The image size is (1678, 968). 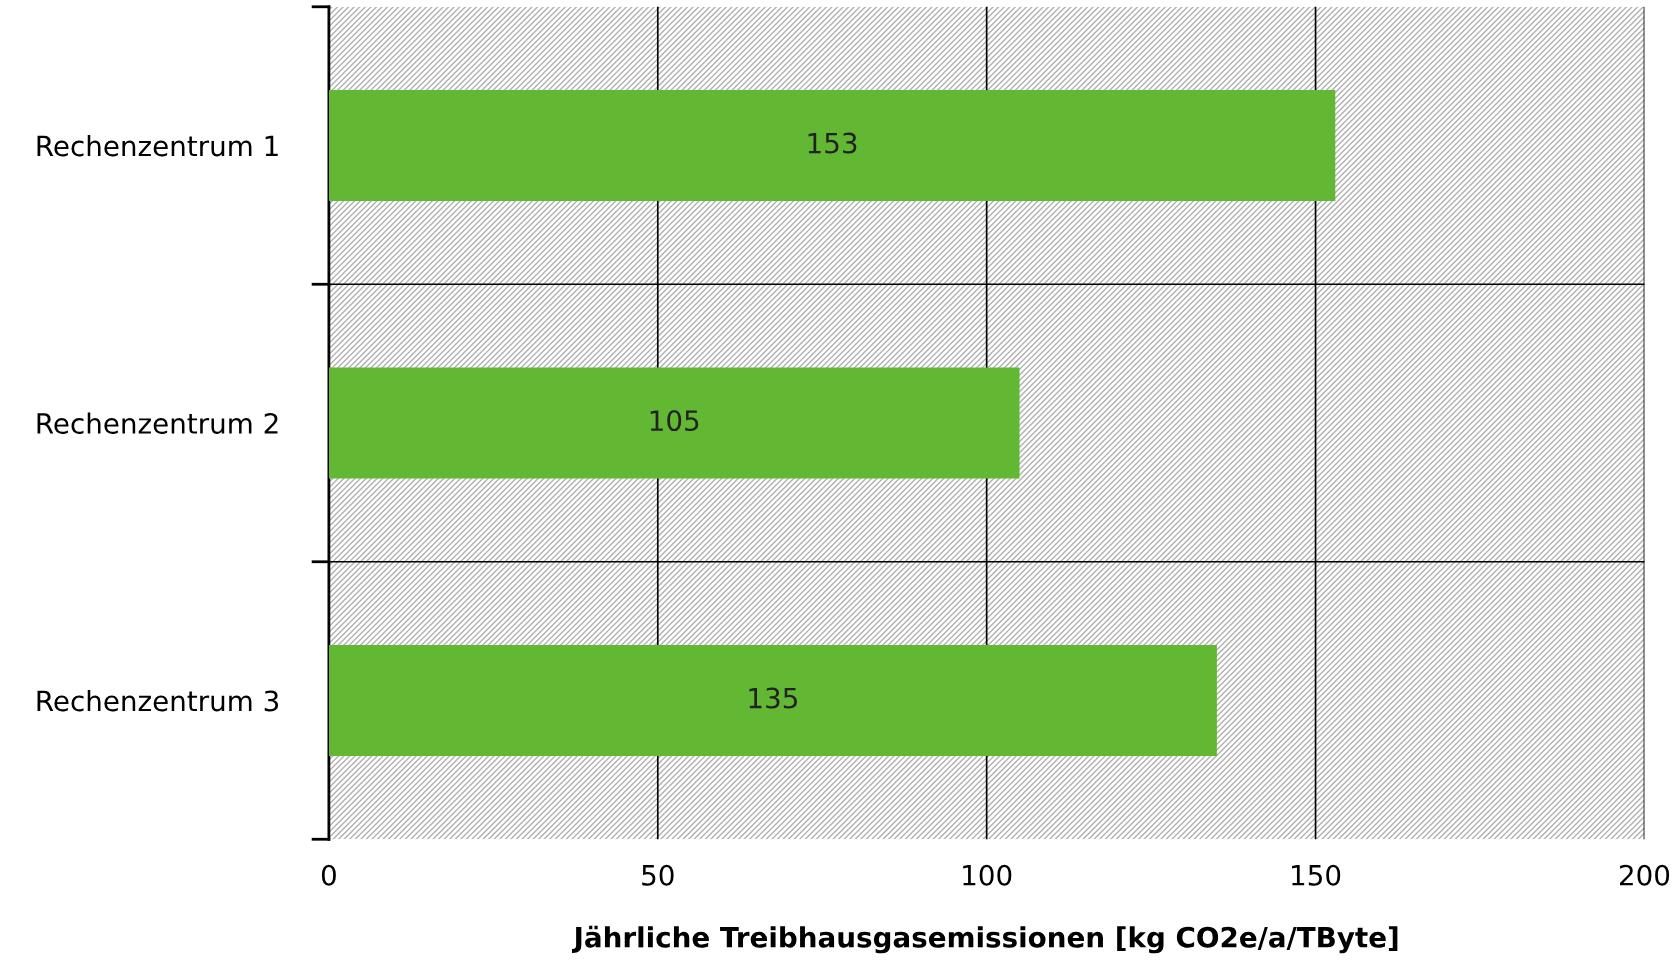 I want to click on x-tick-label: 150, so click(x=1316, y=875).